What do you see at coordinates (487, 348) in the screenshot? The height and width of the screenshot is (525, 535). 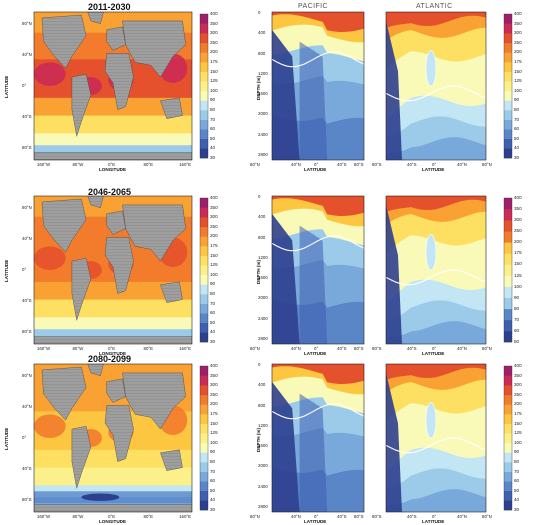 I see `atlantic-x-tick: 80°N` at bounding box center [487, 348].